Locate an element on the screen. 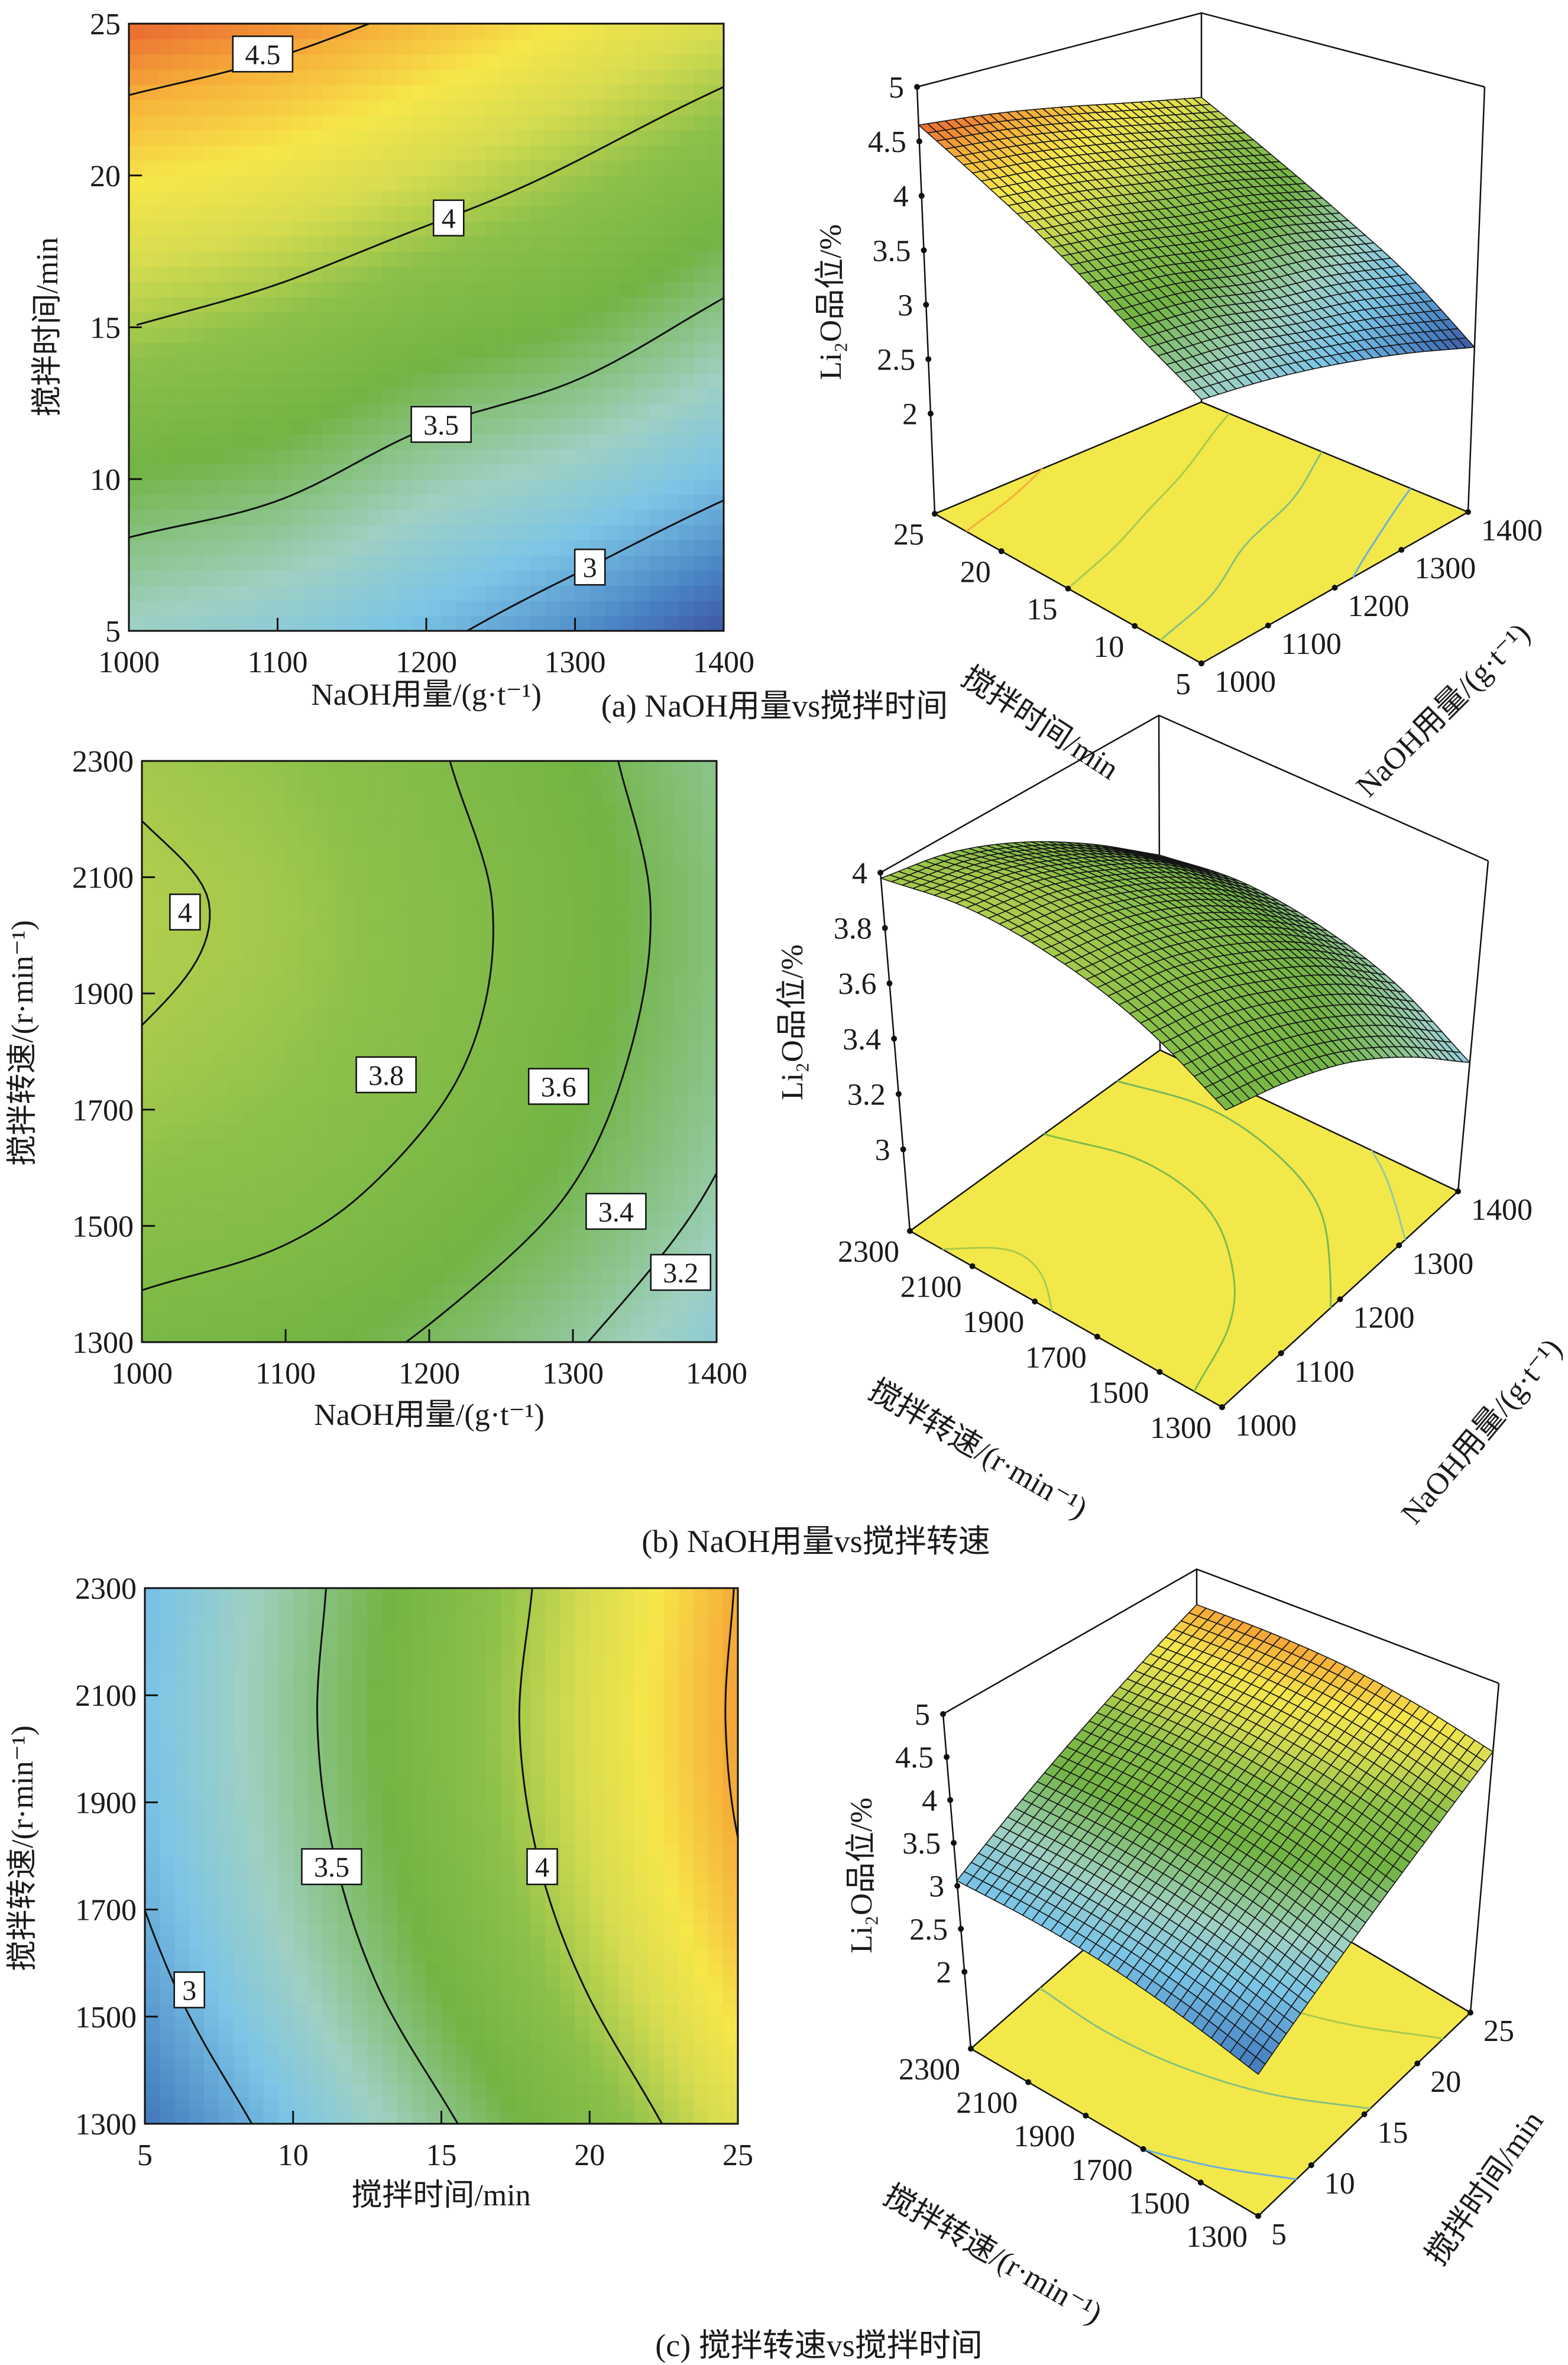  z-tick-label: 3.5 is located at coordinates (891, 251).